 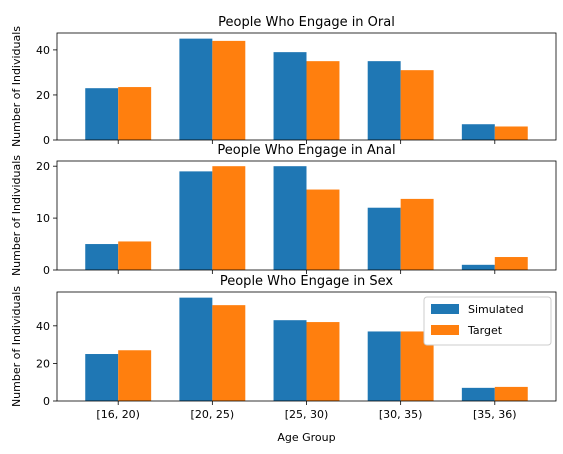 What do you see at coordinates (213, 414) in the screenshot?
I see `x-tick-label: [20, 25)` at bounding box center [213, 414].